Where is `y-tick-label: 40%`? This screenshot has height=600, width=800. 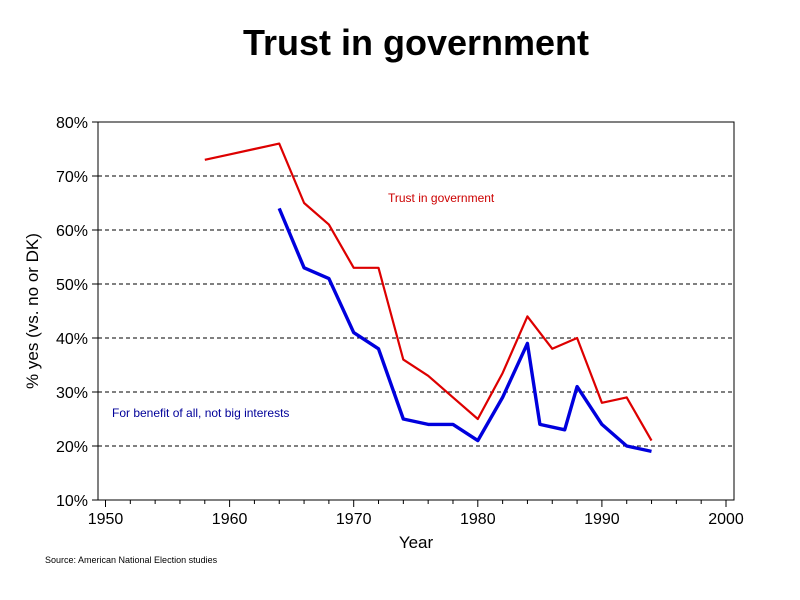
y-tick-label: 40% is located at coordinates (72, 339).